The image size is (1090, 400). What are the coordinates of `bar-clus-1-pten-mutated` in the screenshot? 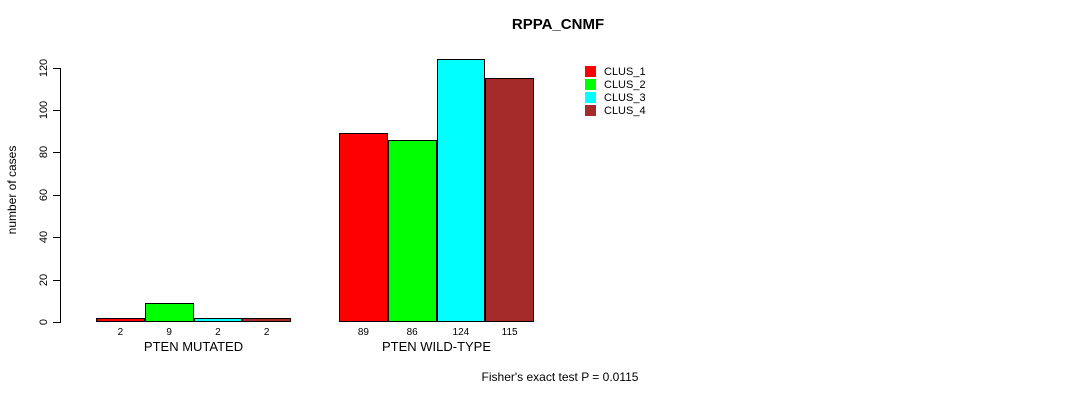 It's located at (120, 320).